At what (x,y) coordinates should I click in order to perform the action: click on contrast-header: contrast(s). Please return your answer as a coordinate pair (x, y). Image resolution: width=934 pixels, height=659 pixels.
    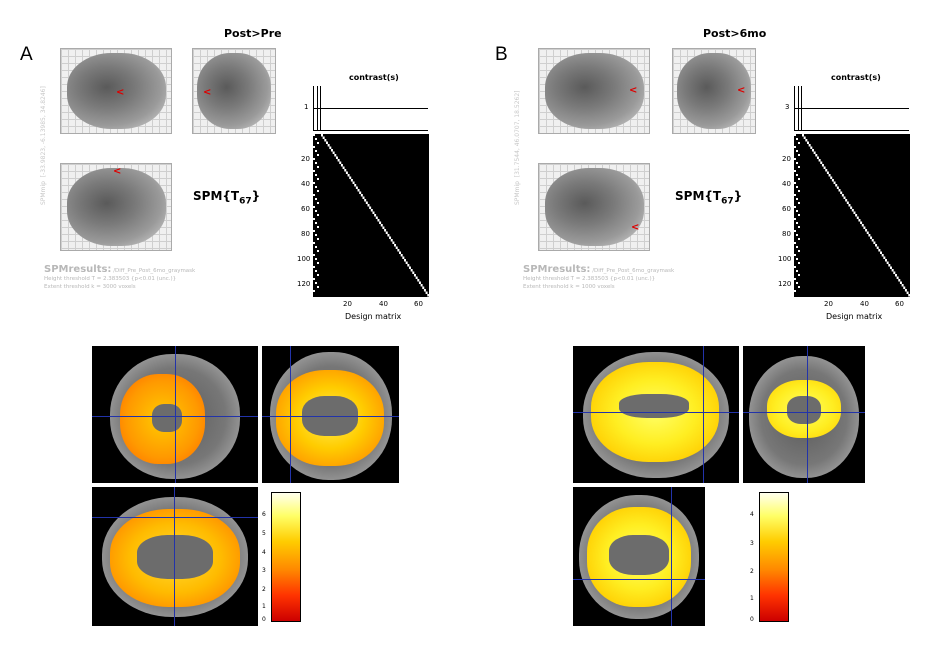
    Looking at the image, I should click on (856, 77).